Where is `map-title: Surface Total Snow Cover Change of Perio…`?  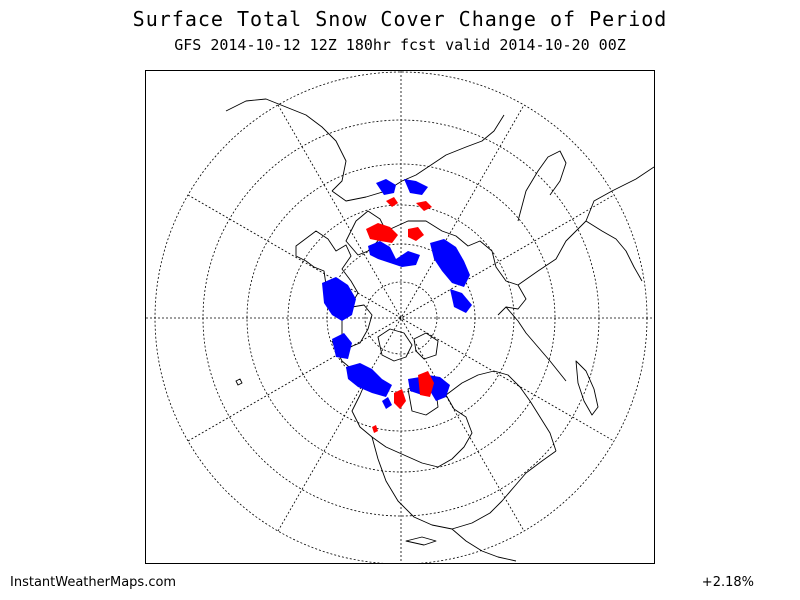
map-title: Surface Total Snow Cover Change of Perio… is located at coordinates (400, 19).